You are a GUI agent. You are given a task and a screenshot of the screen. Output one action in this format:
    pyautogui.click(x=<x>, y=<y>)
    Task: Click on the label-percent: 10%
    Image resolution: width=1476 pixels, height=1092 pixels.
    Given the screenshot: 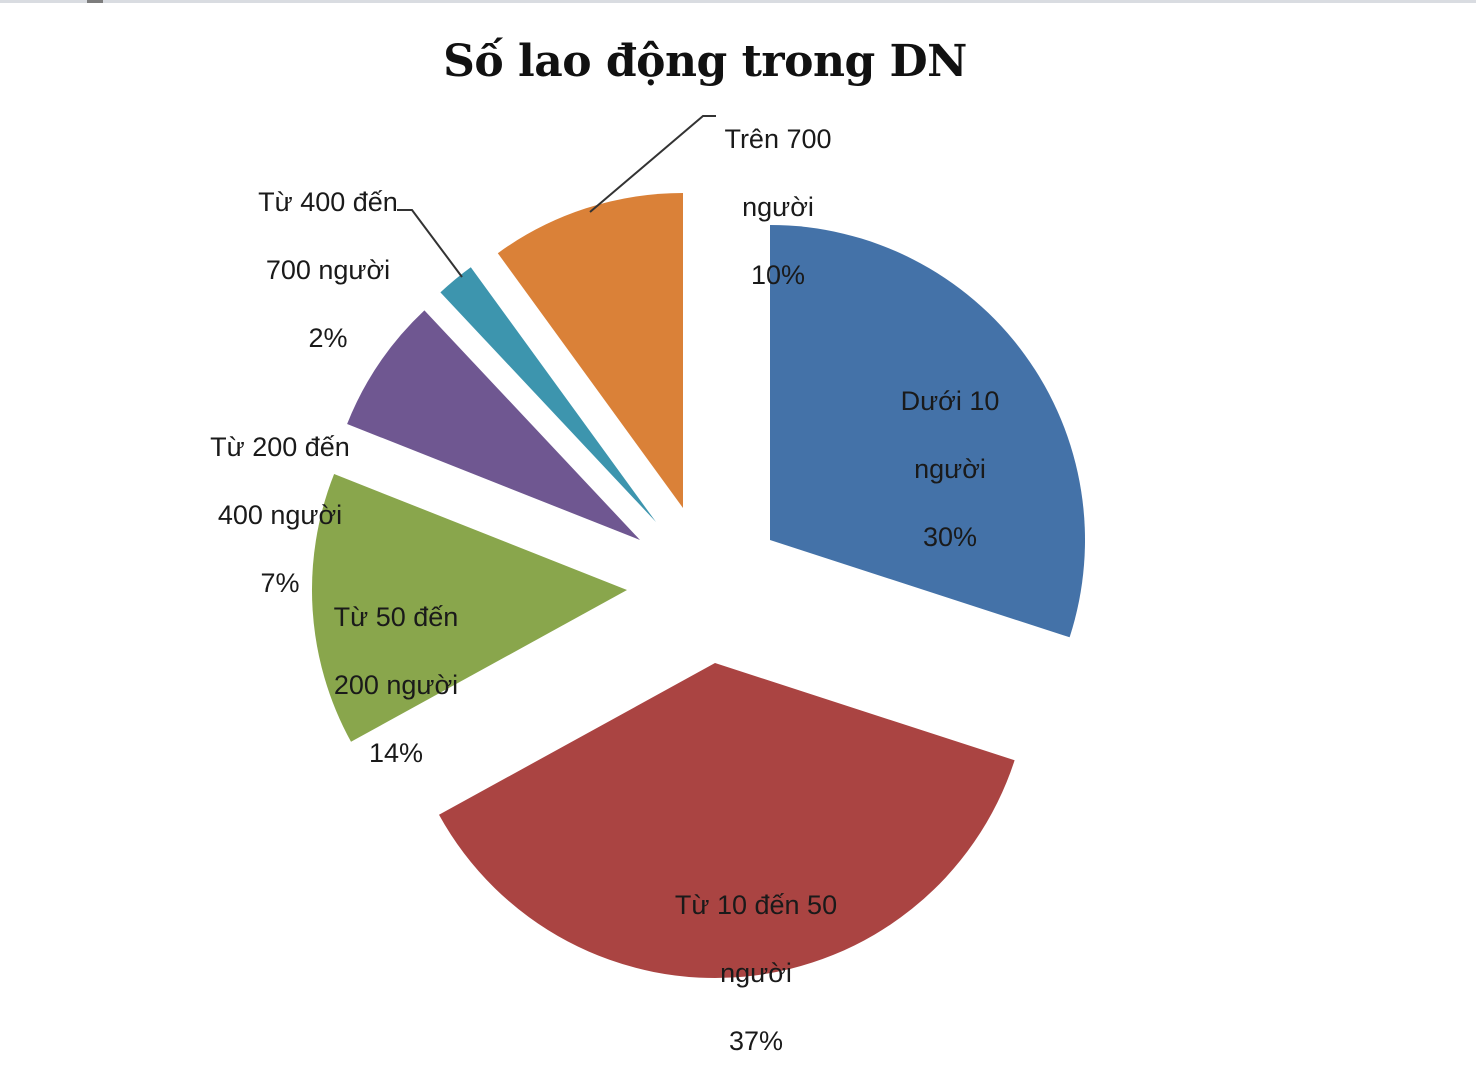 What is the action you would take?
    pyautogui.click(x=778, y=275)
    